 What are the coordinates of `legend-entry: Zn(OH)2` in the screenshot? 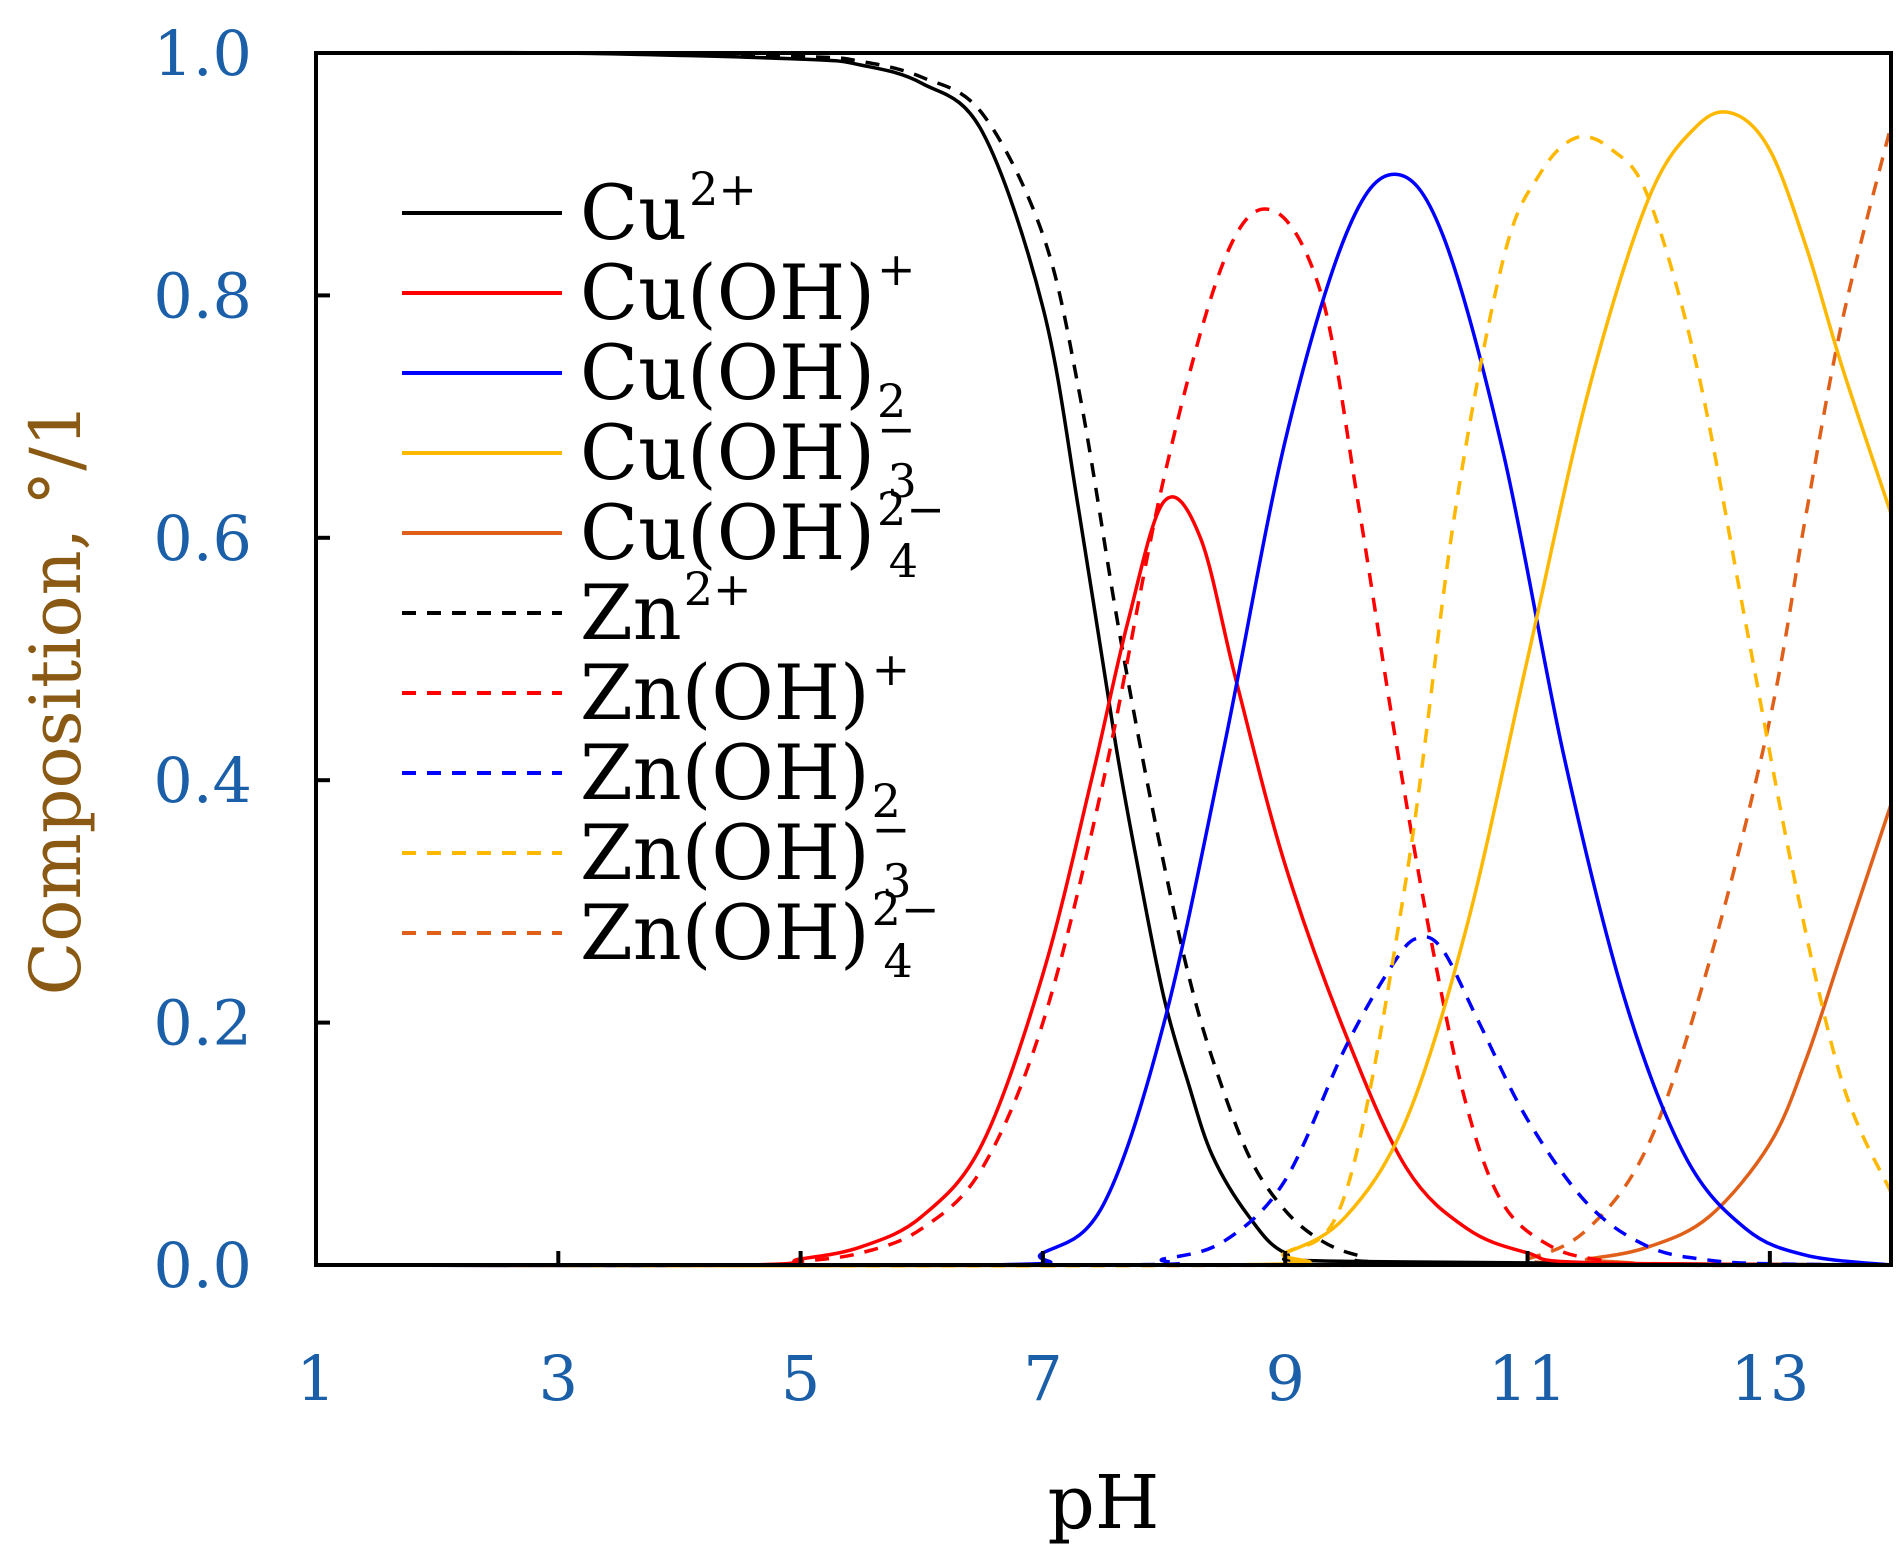 It's located at (651, 778).